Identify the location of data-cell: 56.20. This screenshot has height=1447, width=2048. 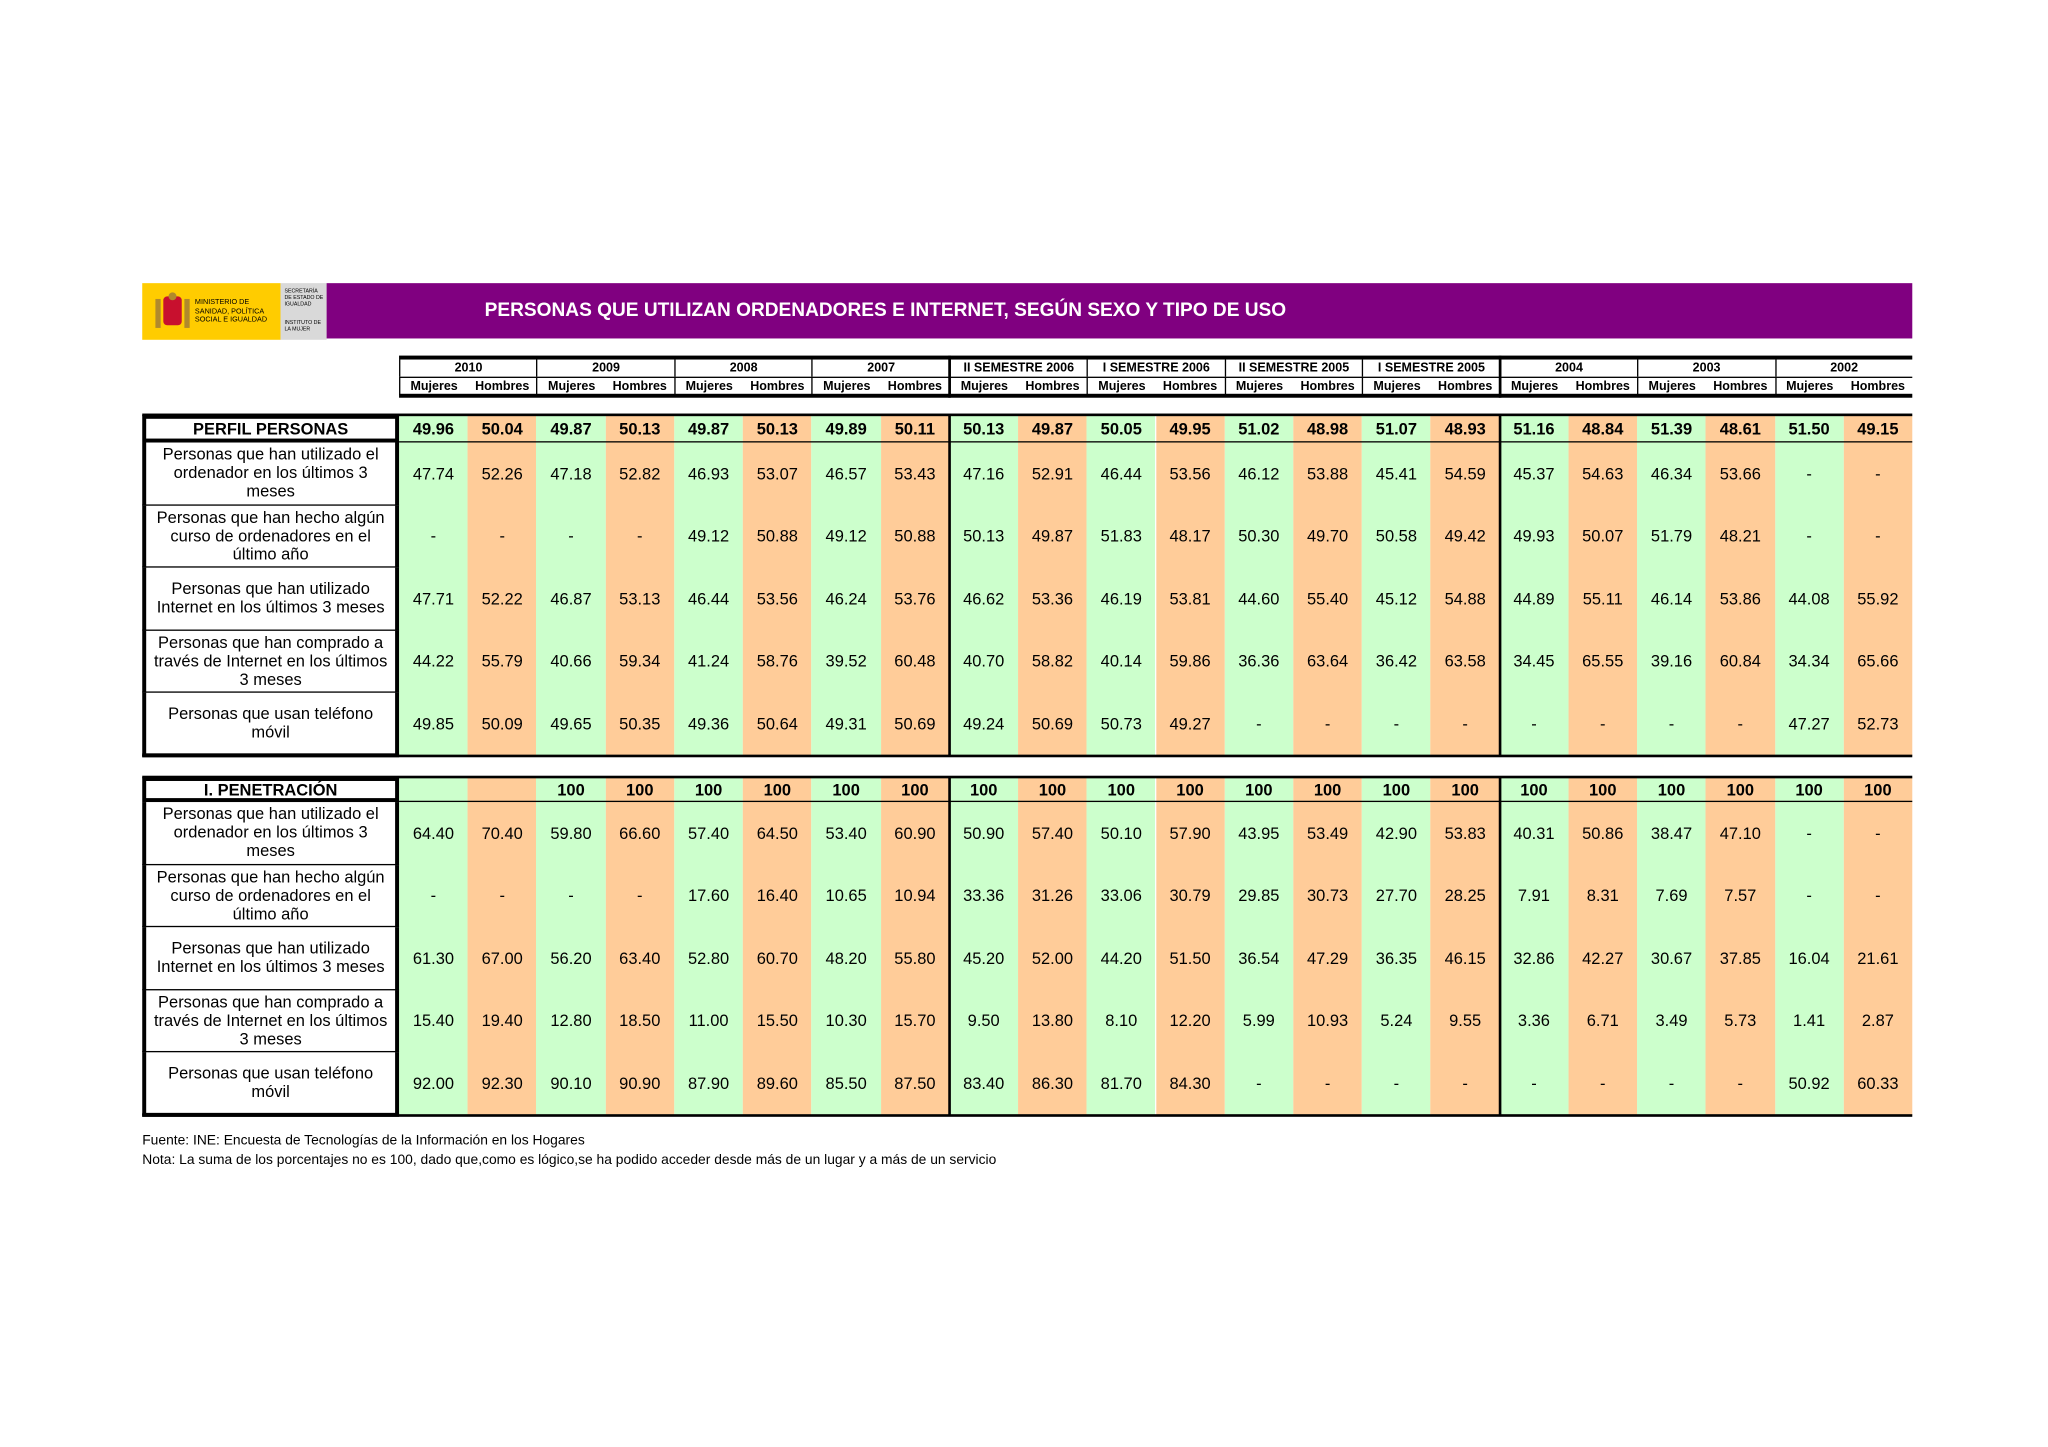
(571, 958).